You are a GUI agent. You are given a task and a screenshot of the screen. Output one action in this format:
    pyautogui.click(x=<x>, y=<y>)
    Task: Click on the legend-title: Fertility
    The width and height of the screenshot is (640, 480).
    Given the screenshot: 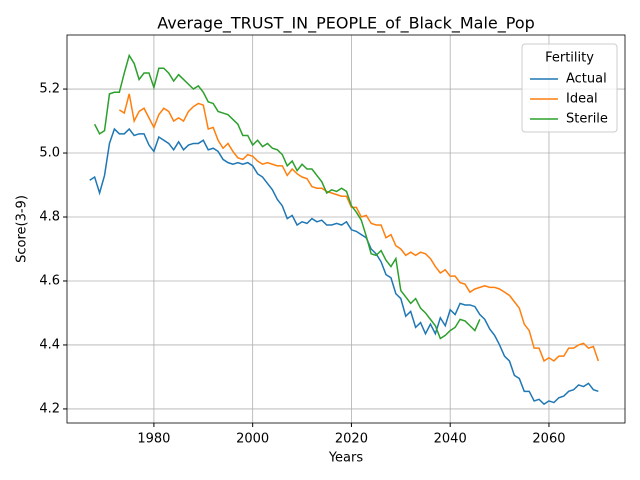 What is the action you would take?
    pyautogui.click(x=569, y=58)
    